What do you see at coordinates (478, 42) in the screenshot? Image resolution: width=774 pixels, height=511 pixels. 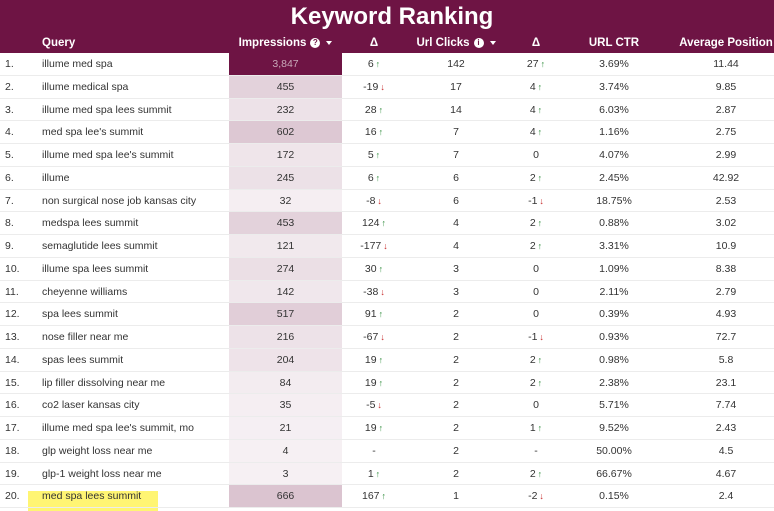 I see `info-circle-icon: i` at bounding box center [478, 42].